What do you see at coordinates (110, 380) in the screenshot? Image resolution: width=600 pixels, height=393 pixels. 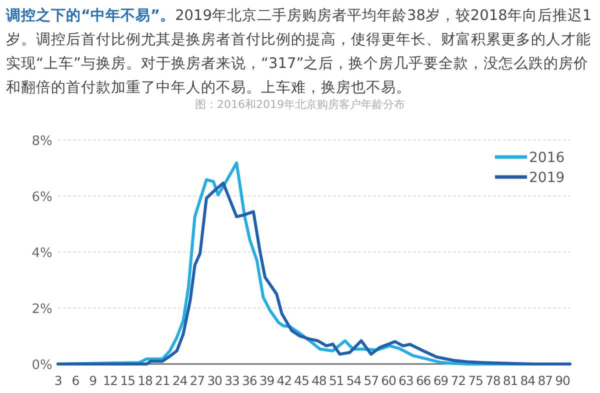 I see `x-tick-label: 12` at bounding box center [110, 380].